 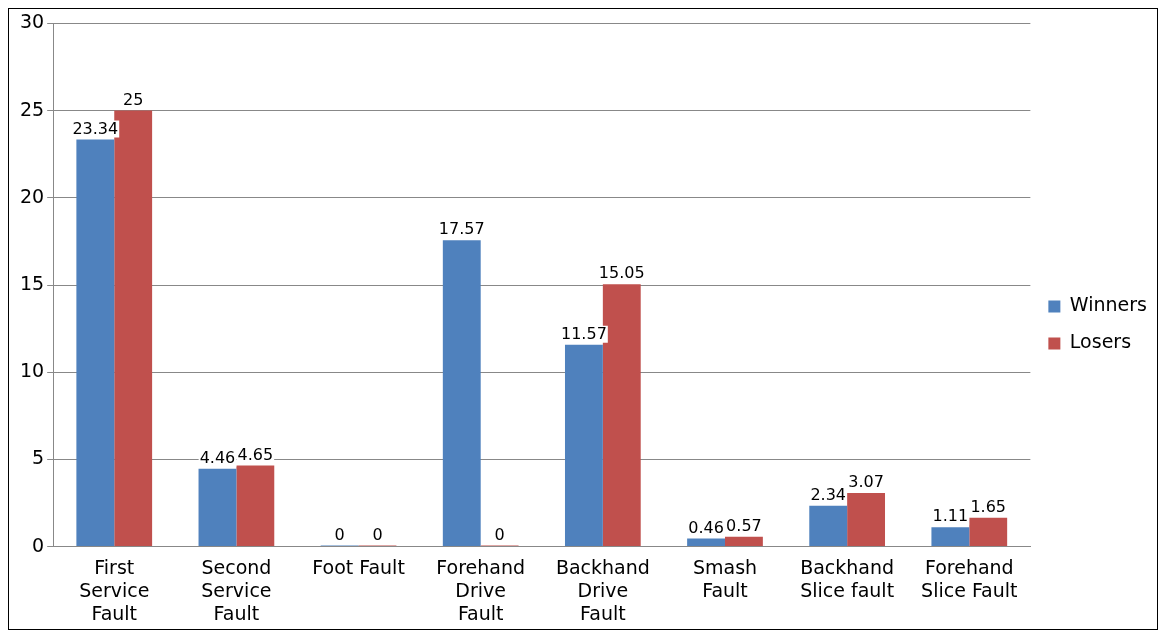 What do you see at coordinates (38, 544) in the screenshot?
I see `y-tick-label: 0` at bounding box center [38, 544].